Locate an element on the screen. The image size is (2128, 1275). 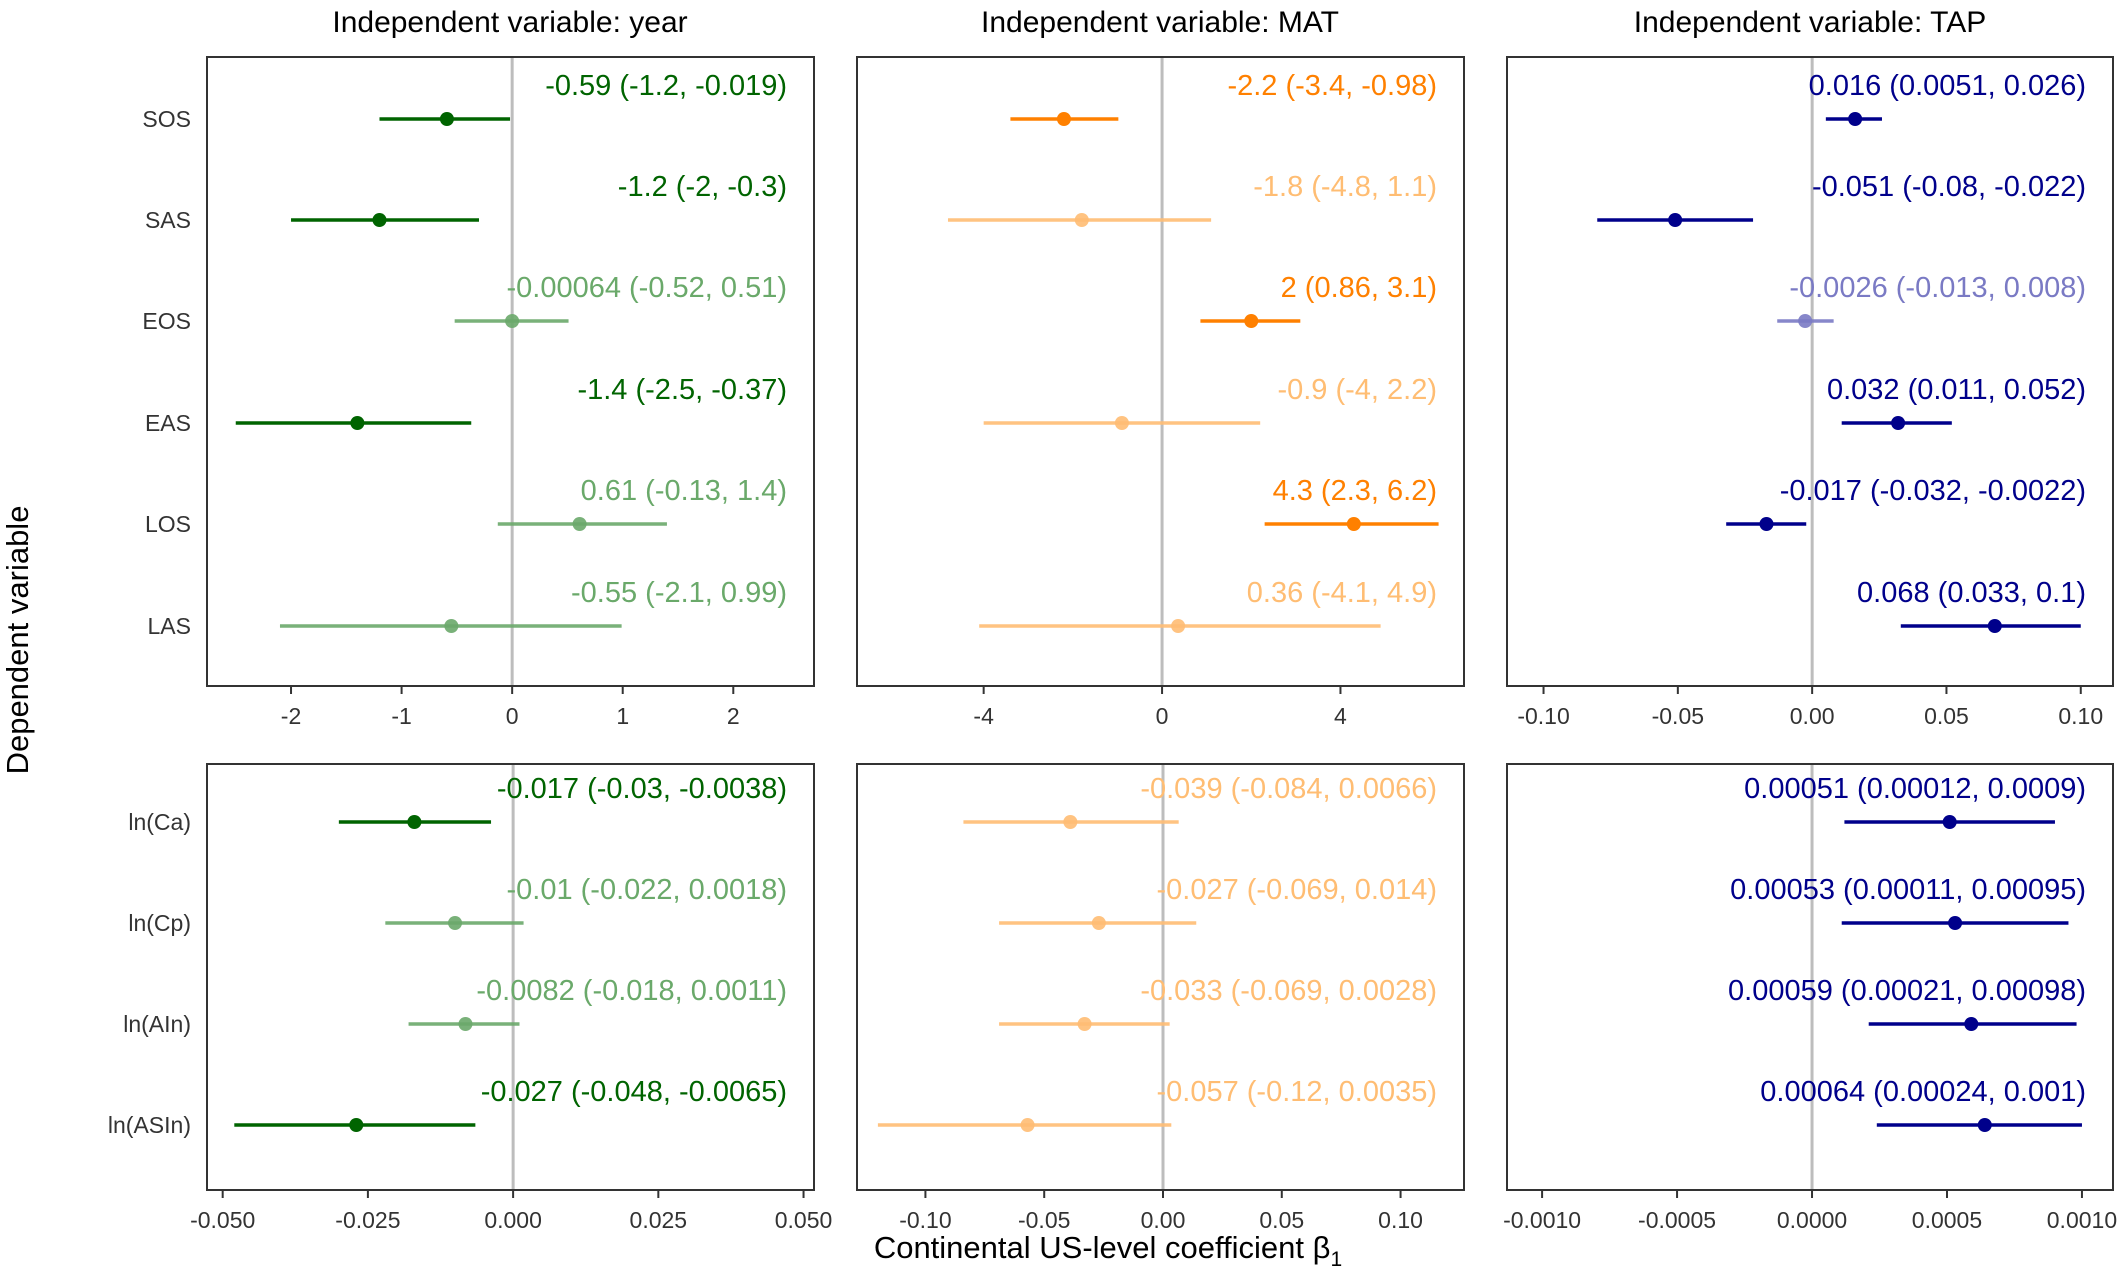
x-tick-label: 0.0000 is located at coordinates (1812, 1220).